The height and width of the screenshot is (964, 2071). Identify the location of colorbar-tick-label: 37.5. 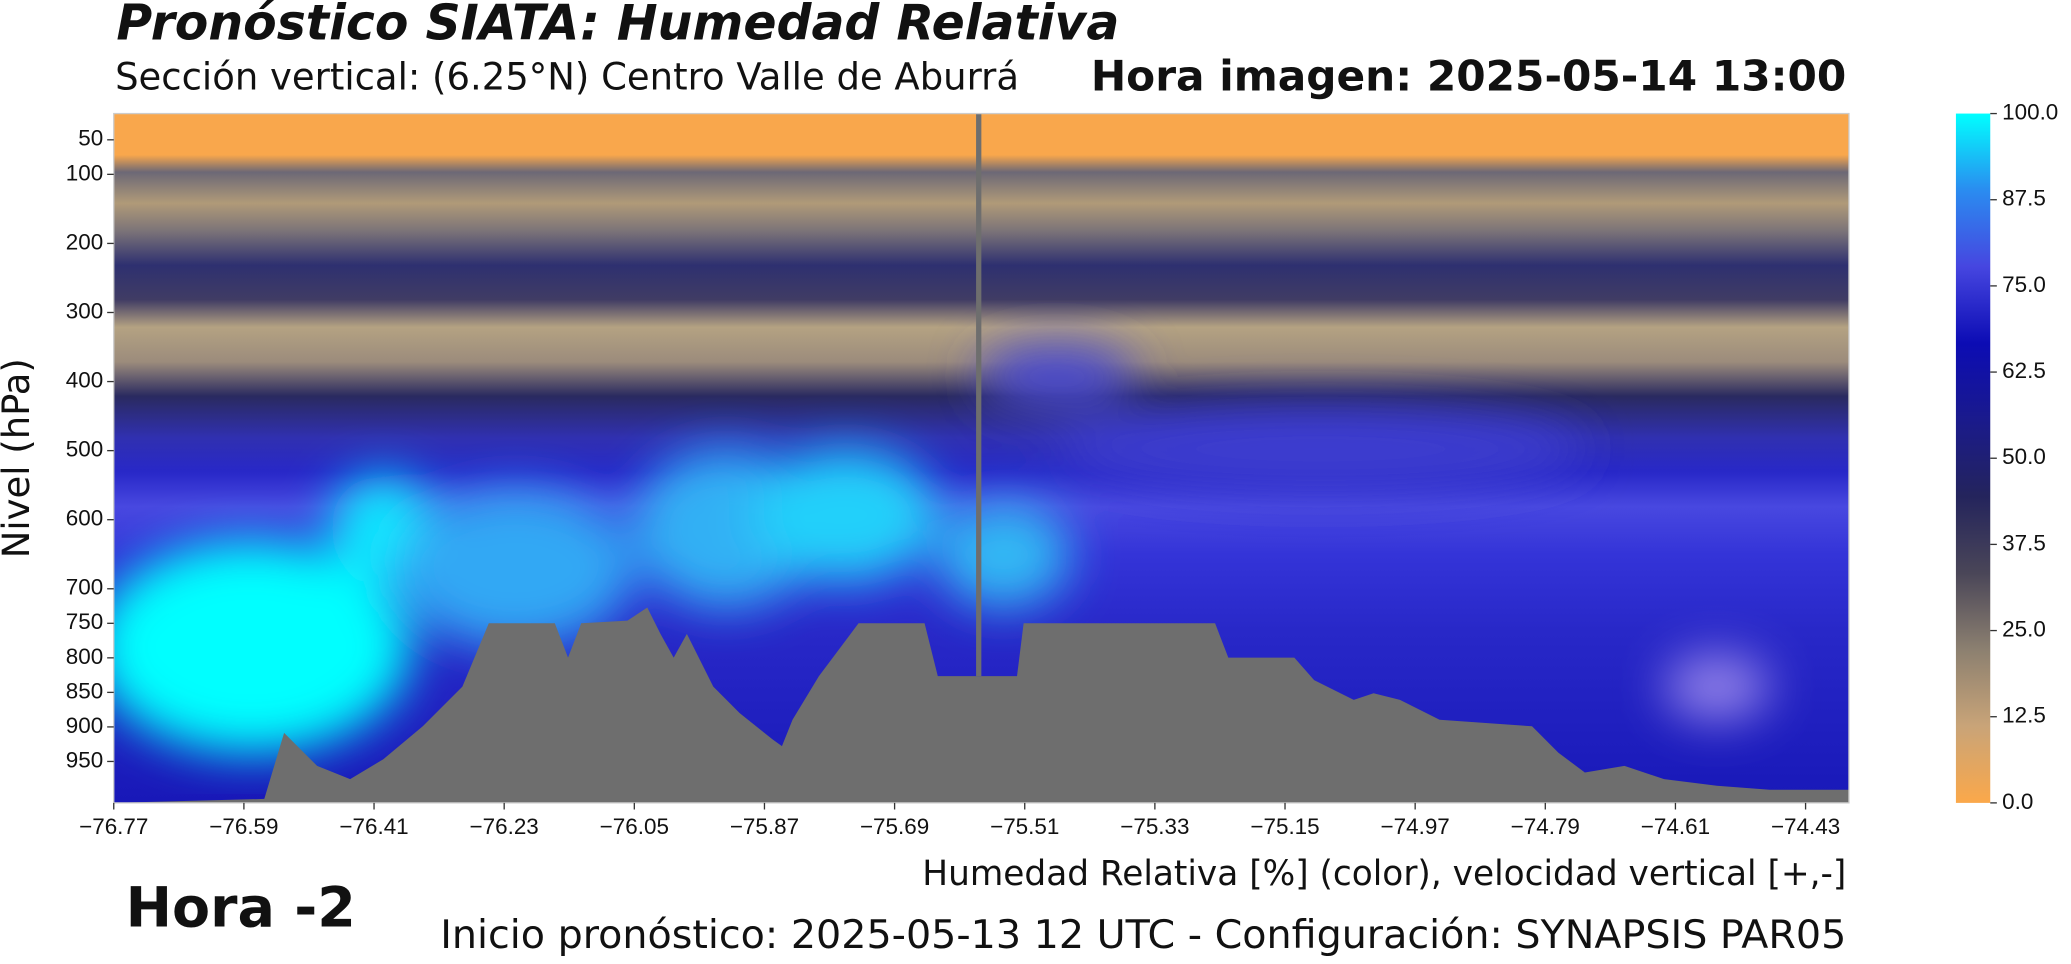
(2024, 542).